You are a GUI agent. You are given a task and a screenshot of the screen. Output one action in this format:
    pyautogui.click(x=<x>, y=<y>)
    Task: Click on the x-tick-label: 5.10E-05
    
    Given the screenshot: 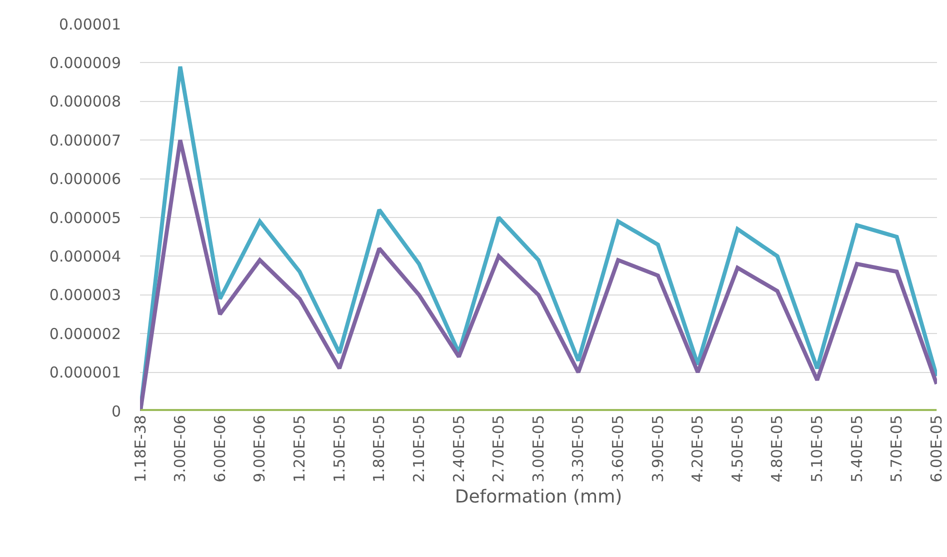 What is the action you would take?
    pyautogui.click(x=817, y=448)
    